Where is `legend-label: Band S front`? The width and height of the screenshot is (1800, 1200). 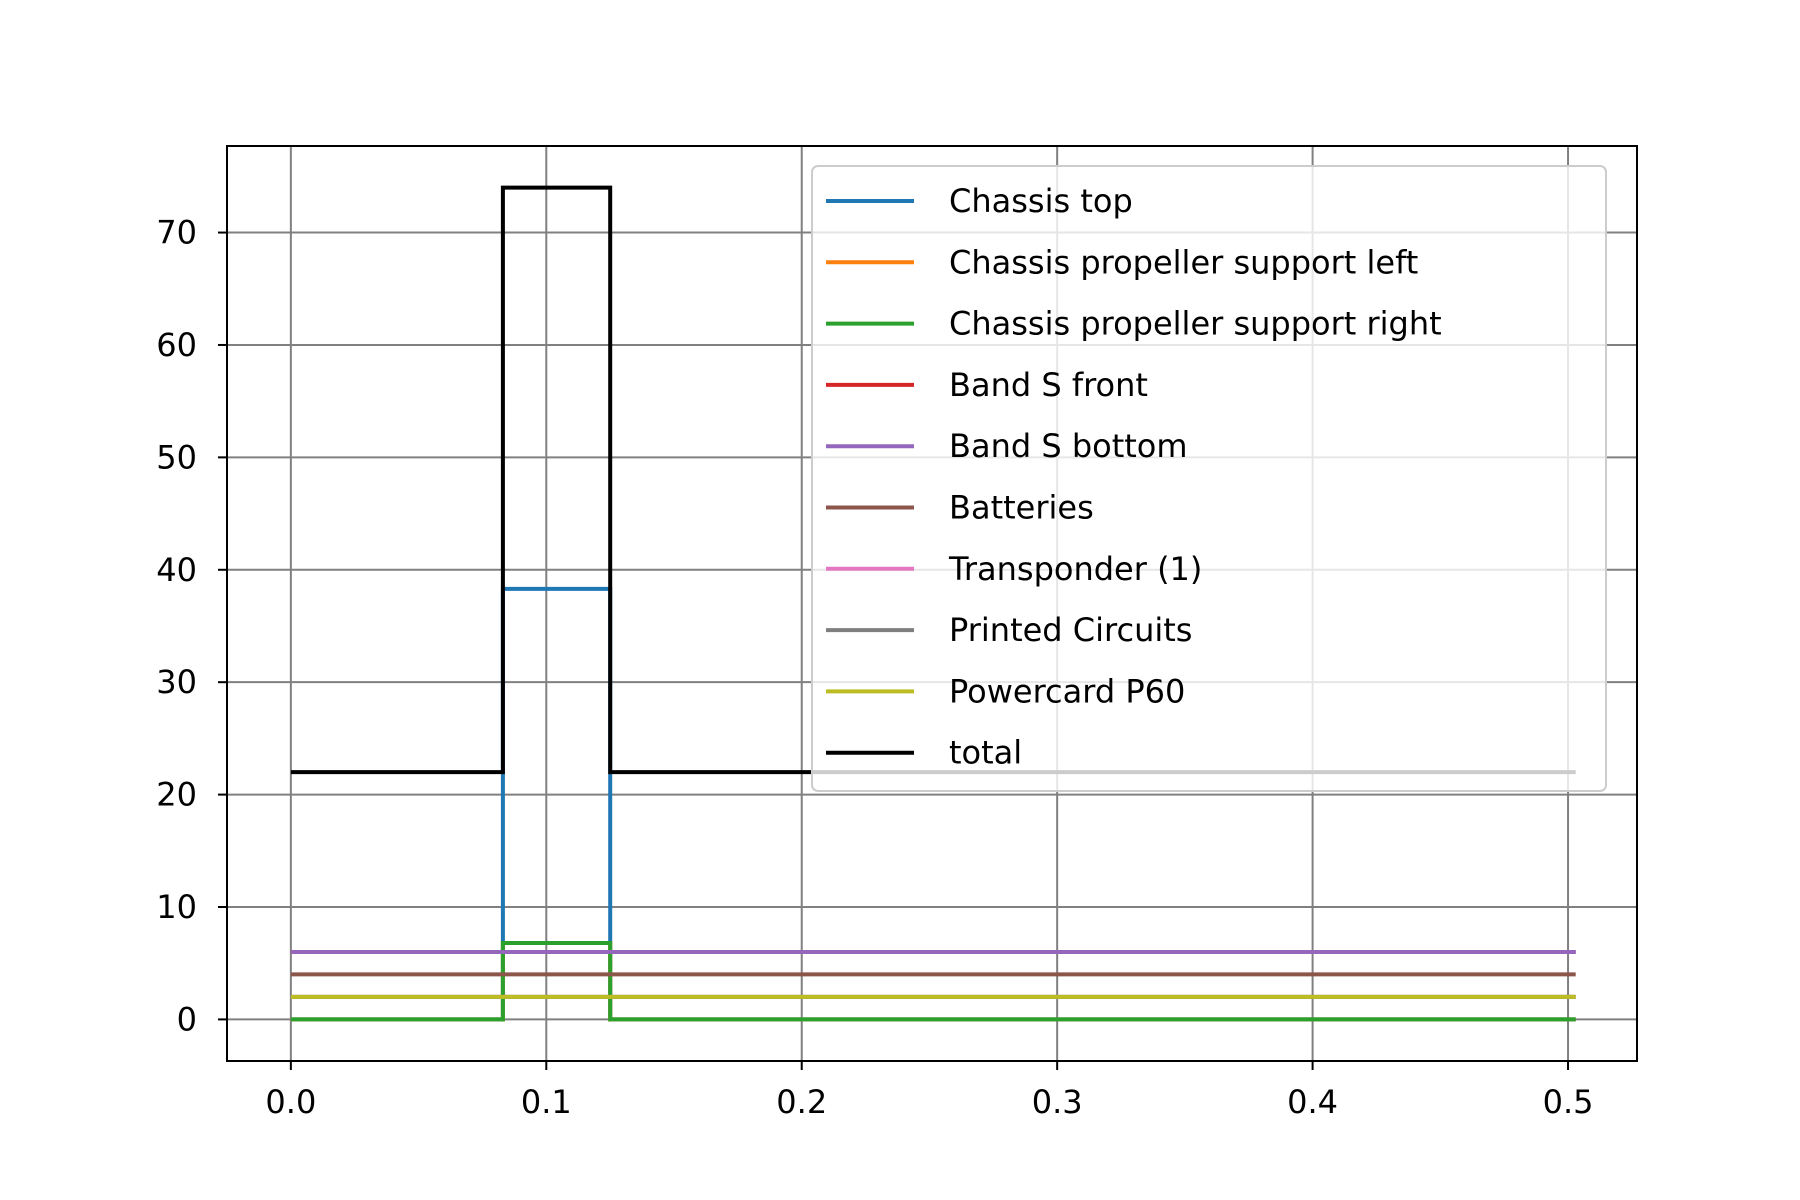
legend-label: Band S front is located at coordinates (1048, 385).